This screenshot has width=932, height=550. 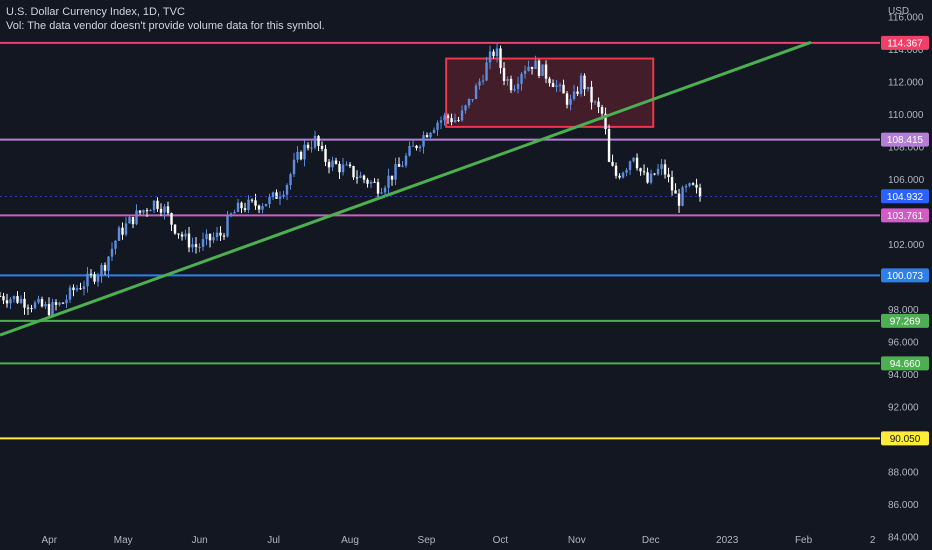 I want to click on price-tick-label: 92.000, so click(x=903, y=408).